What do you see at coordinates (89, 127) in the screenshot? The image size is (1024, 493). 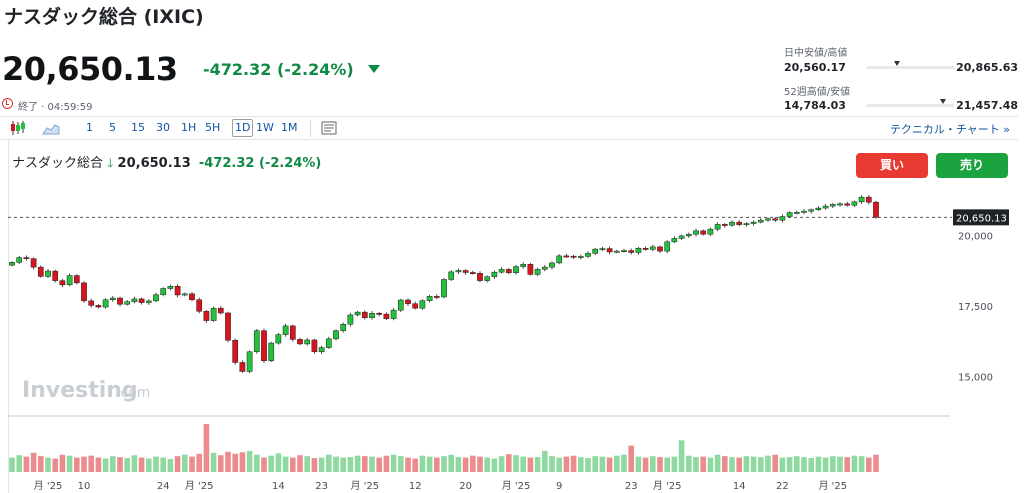 I see `timeframe-1: 1` at bounding box center [89, 127].